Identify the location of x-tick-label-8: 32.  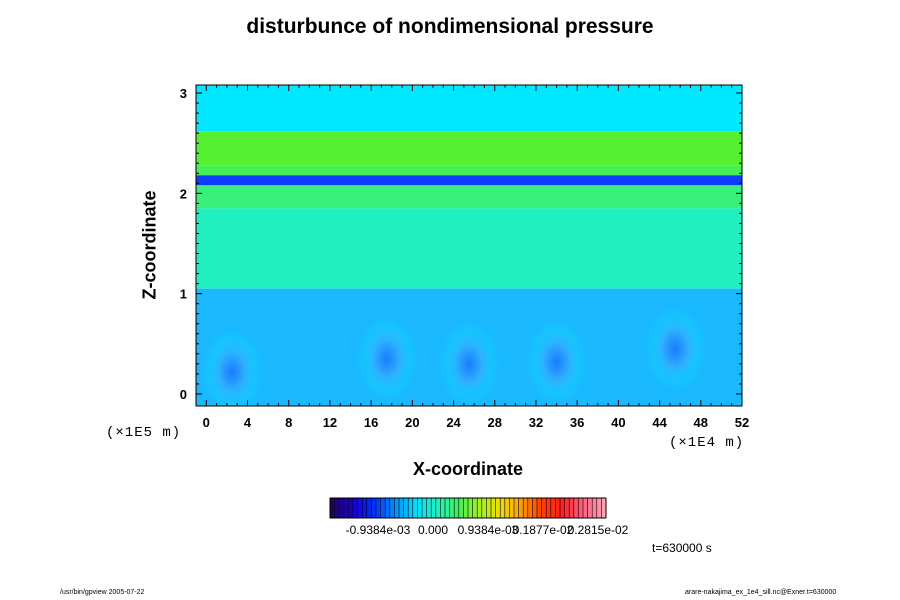
(536, 422).